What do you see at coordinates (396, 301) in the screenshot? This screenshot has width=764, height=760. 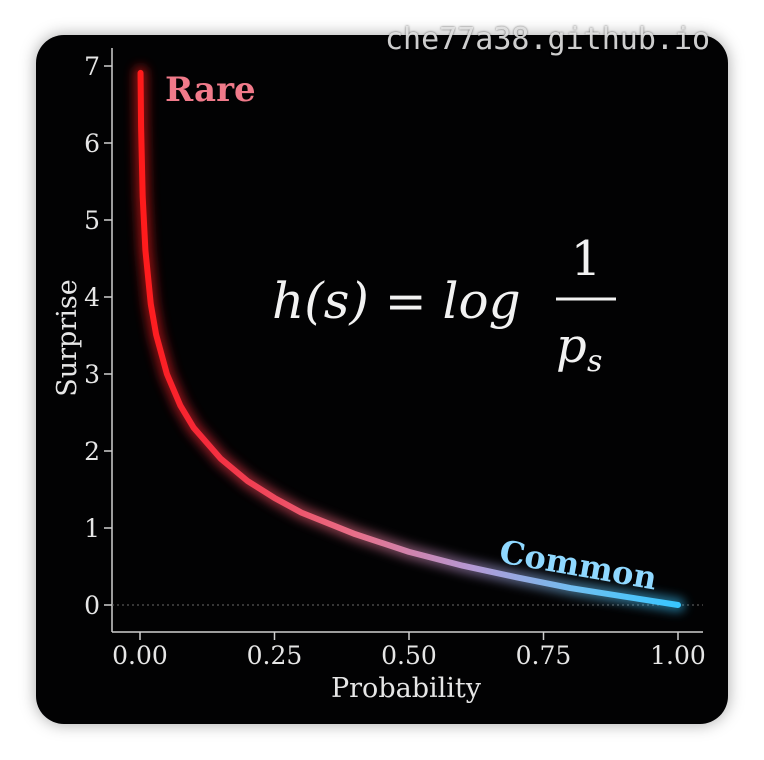 I see `formula-lhs: h(s) = log` at bounding box center [396, 301].